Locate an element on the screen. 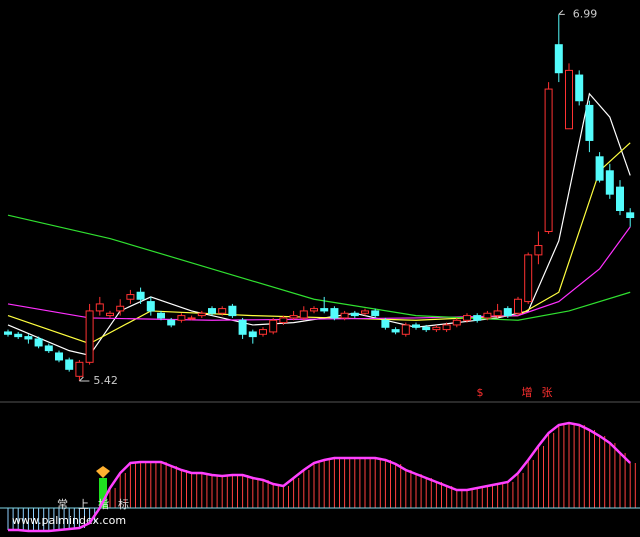 The image size is (640, 537). annotation: 张 is located at coordinates (547, 392).